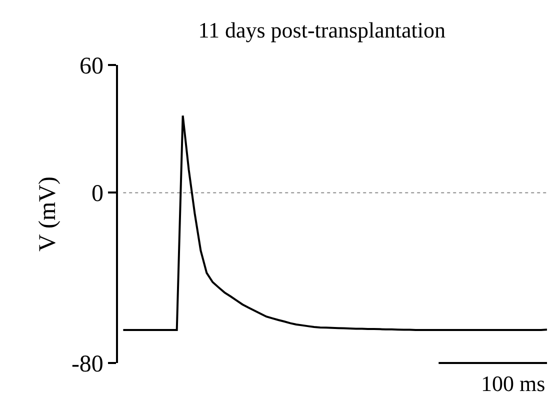  I want to click on y-tick-label: 60, so click(91, 66).